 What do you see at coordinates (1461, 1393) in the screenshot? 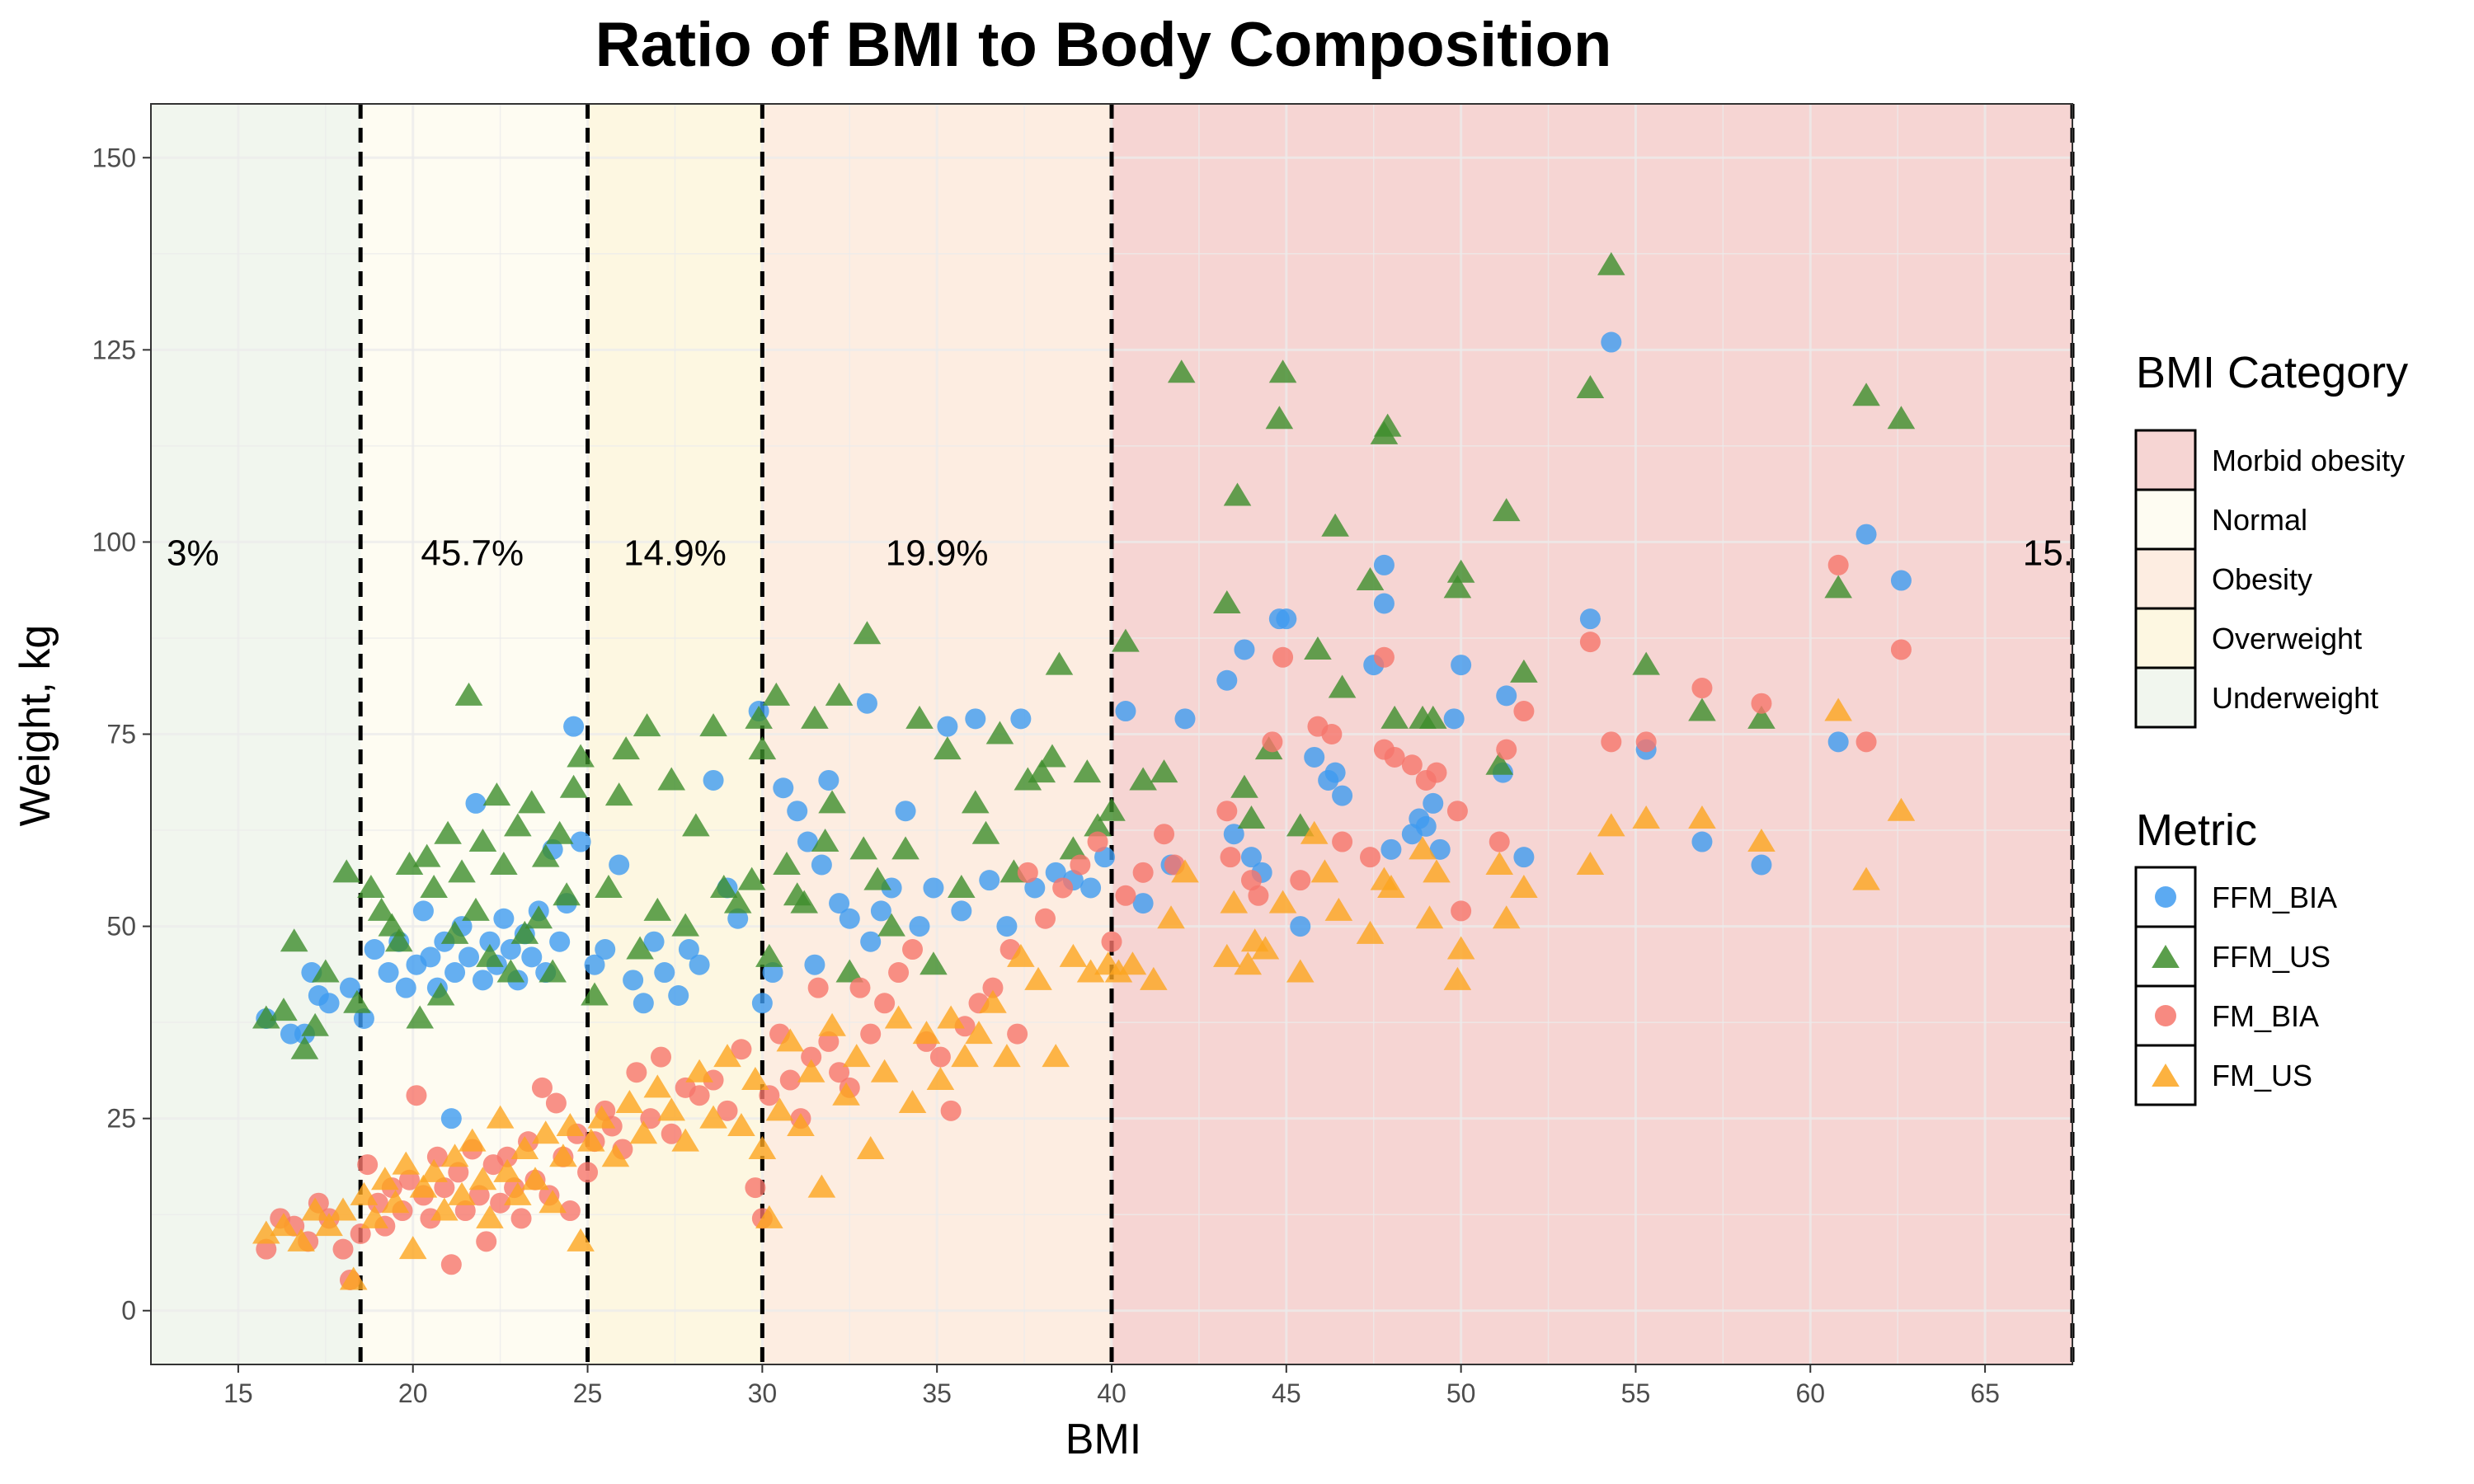
I see `x-tick-label: 50` at bounding box center [1461, 1393].